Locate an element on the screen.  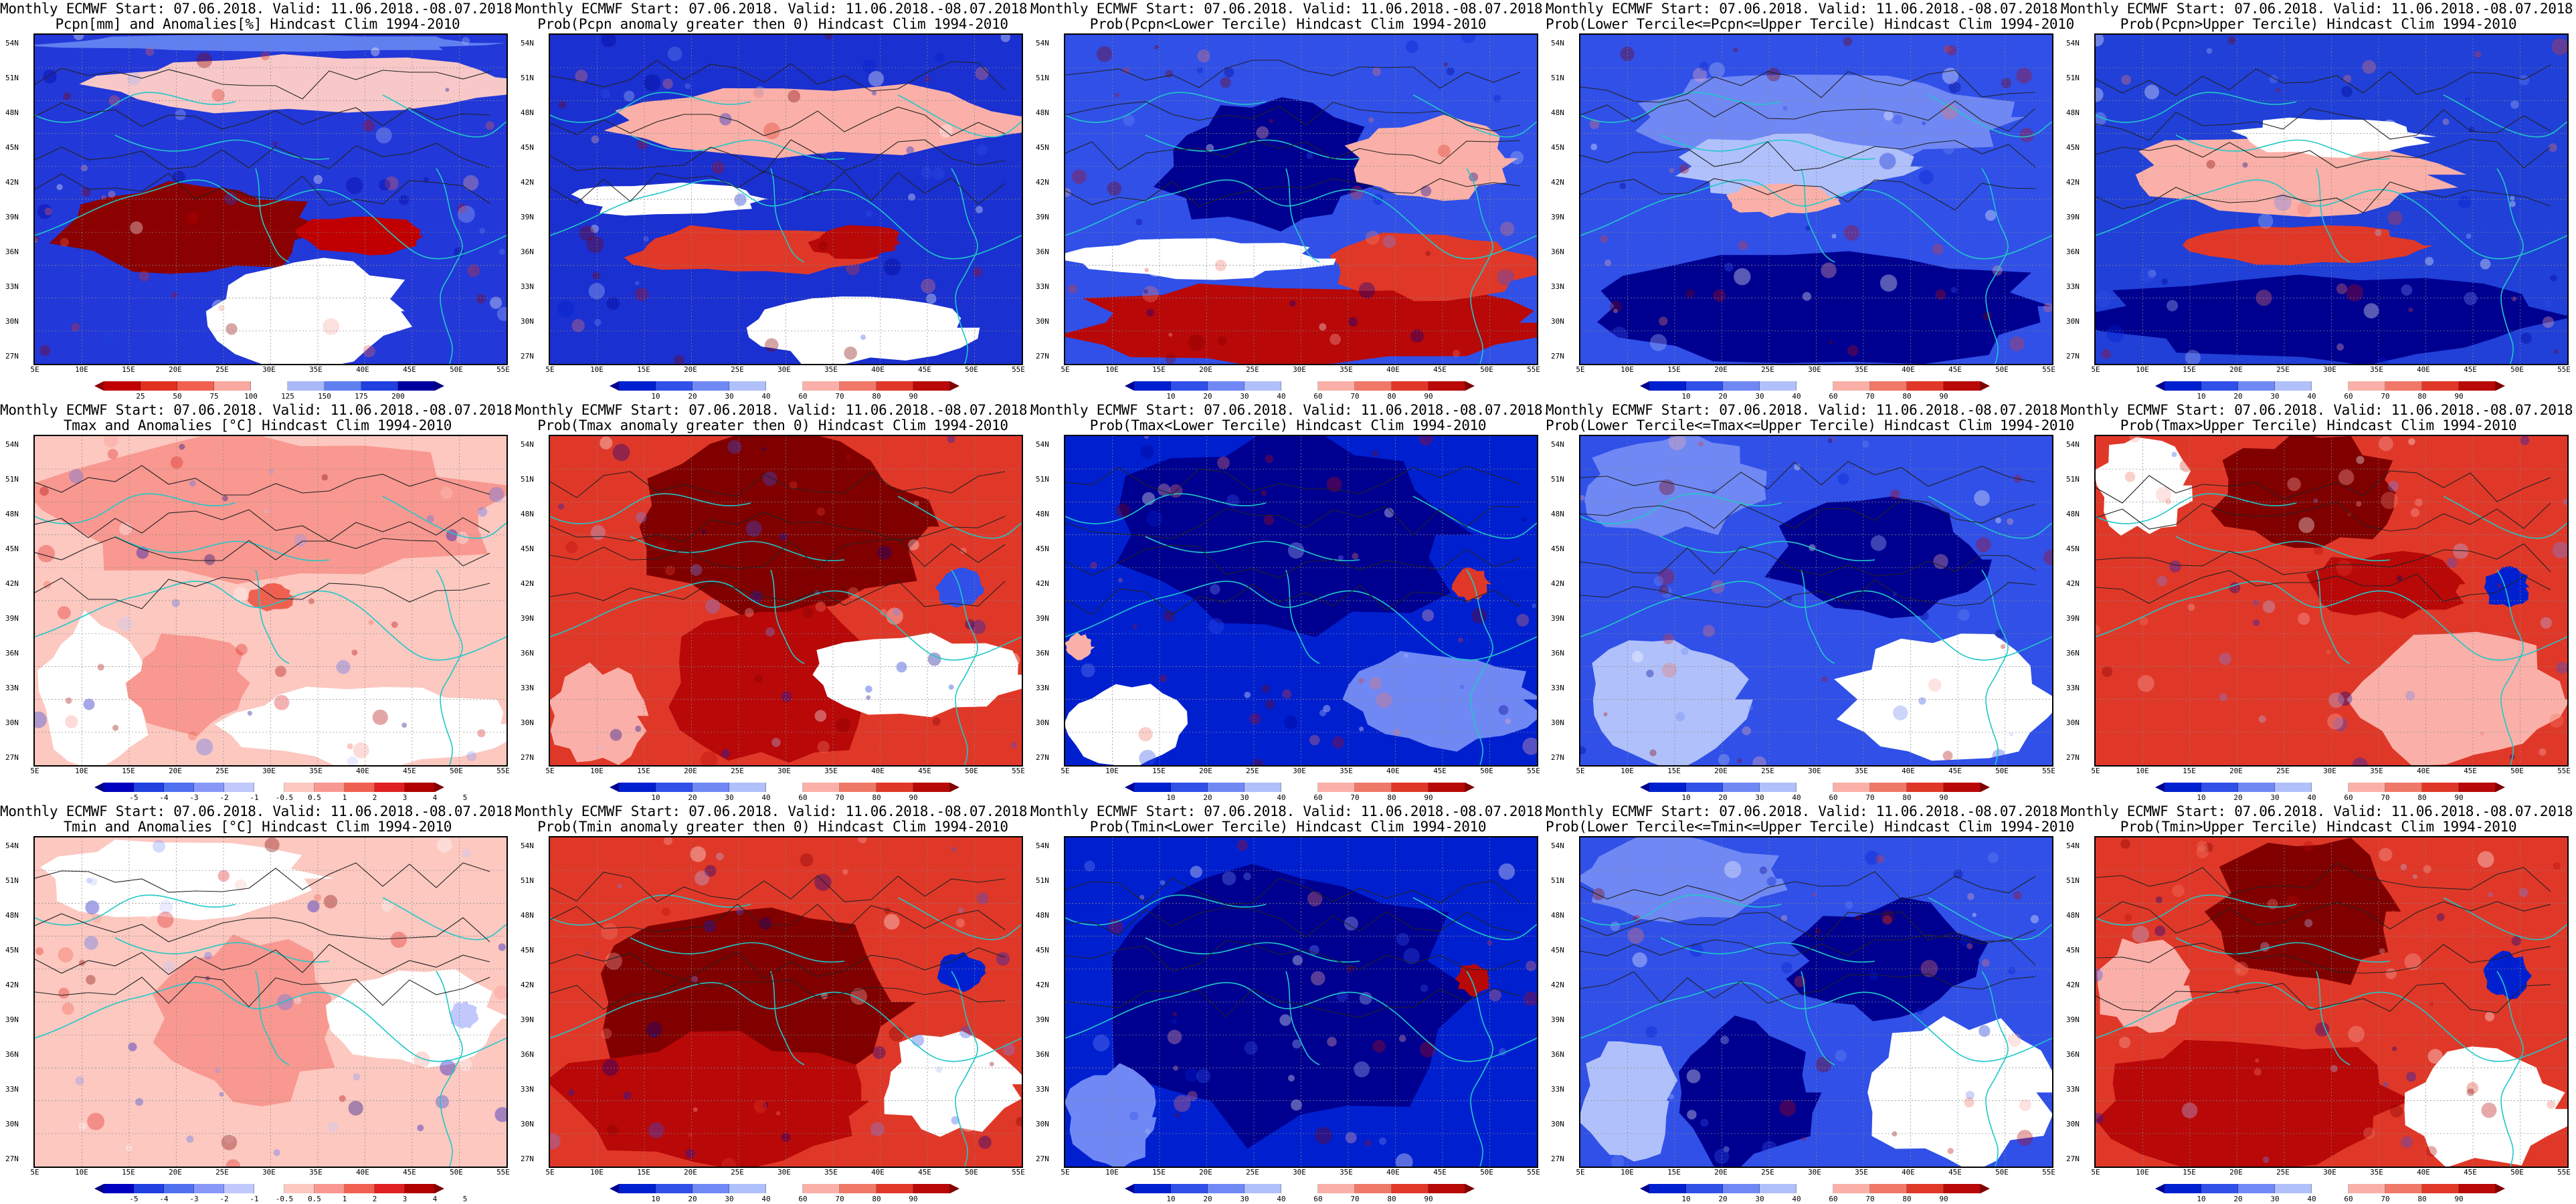
colorbar-tick-label: 30 is located at coordinates (2275, 1199).